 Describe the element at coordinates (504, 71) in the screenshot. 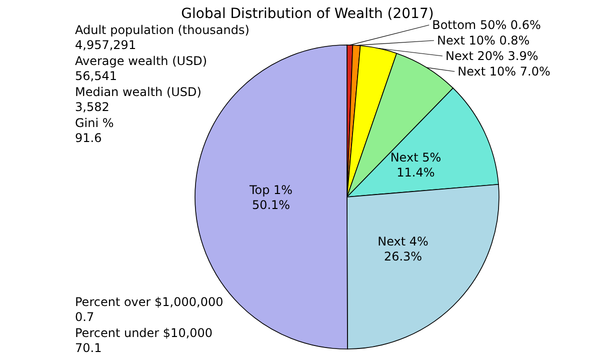

I see `slice-label: Next 10% 7.0%` at that location.